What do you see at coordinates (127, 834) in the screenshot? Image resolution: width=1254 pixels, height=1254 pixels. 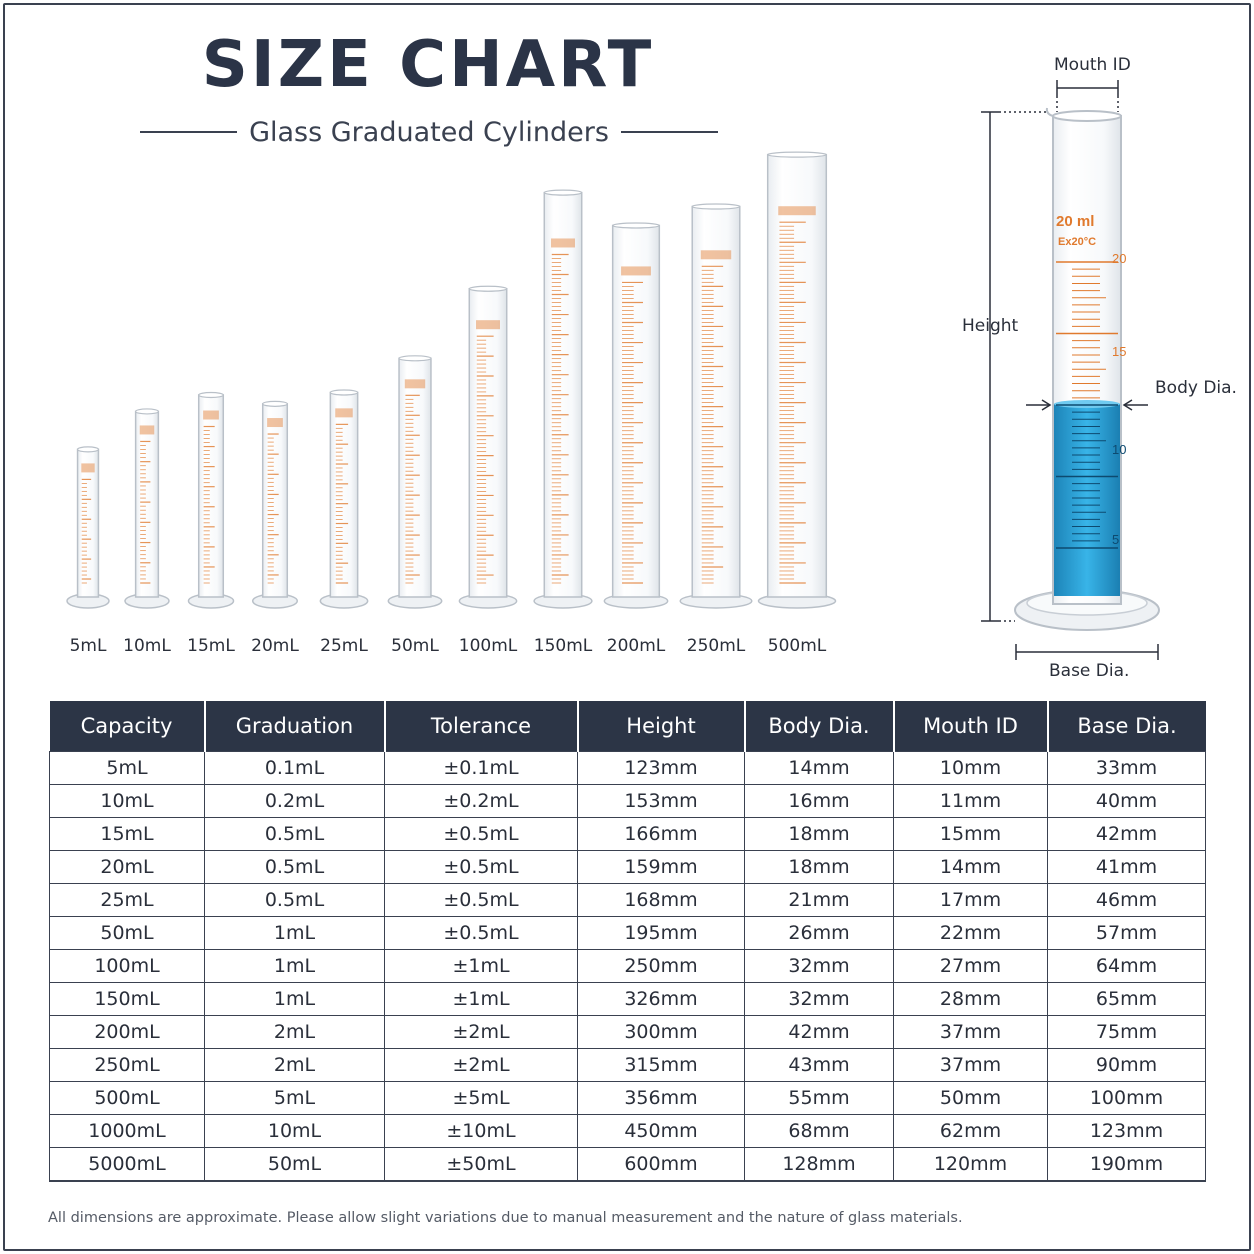 I see `cell-capacity: 15mL` at bounding box center [127, 834].